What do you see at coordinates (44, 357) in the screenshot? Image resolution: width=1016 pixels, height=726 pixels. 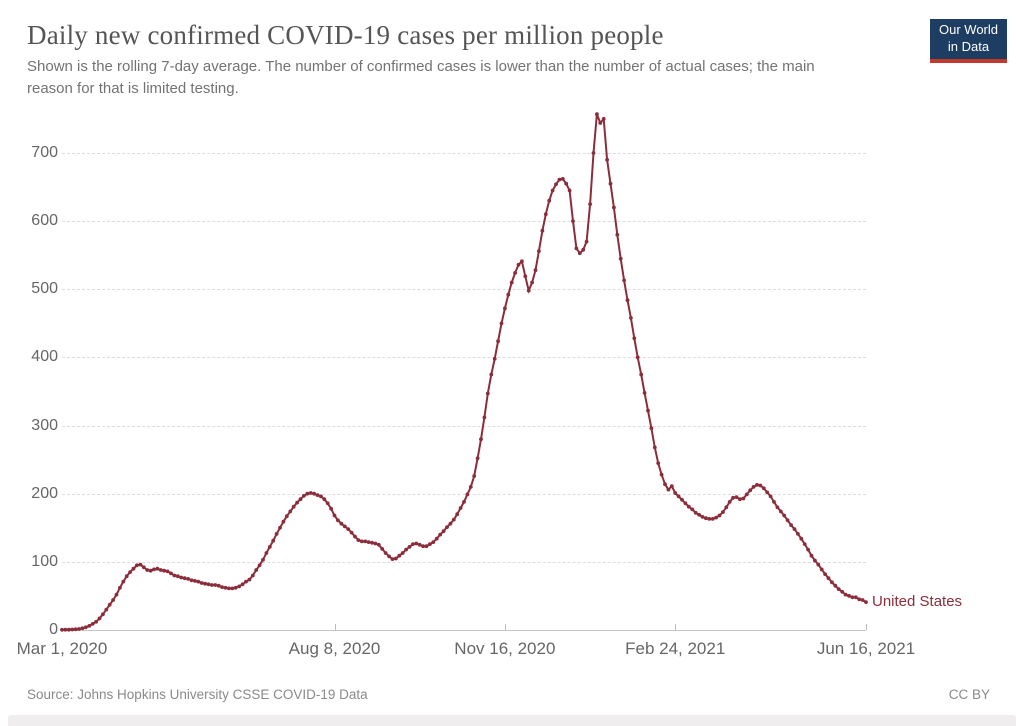 I see `y-axis-tick-label: 400` at bounding box center [44, 357].